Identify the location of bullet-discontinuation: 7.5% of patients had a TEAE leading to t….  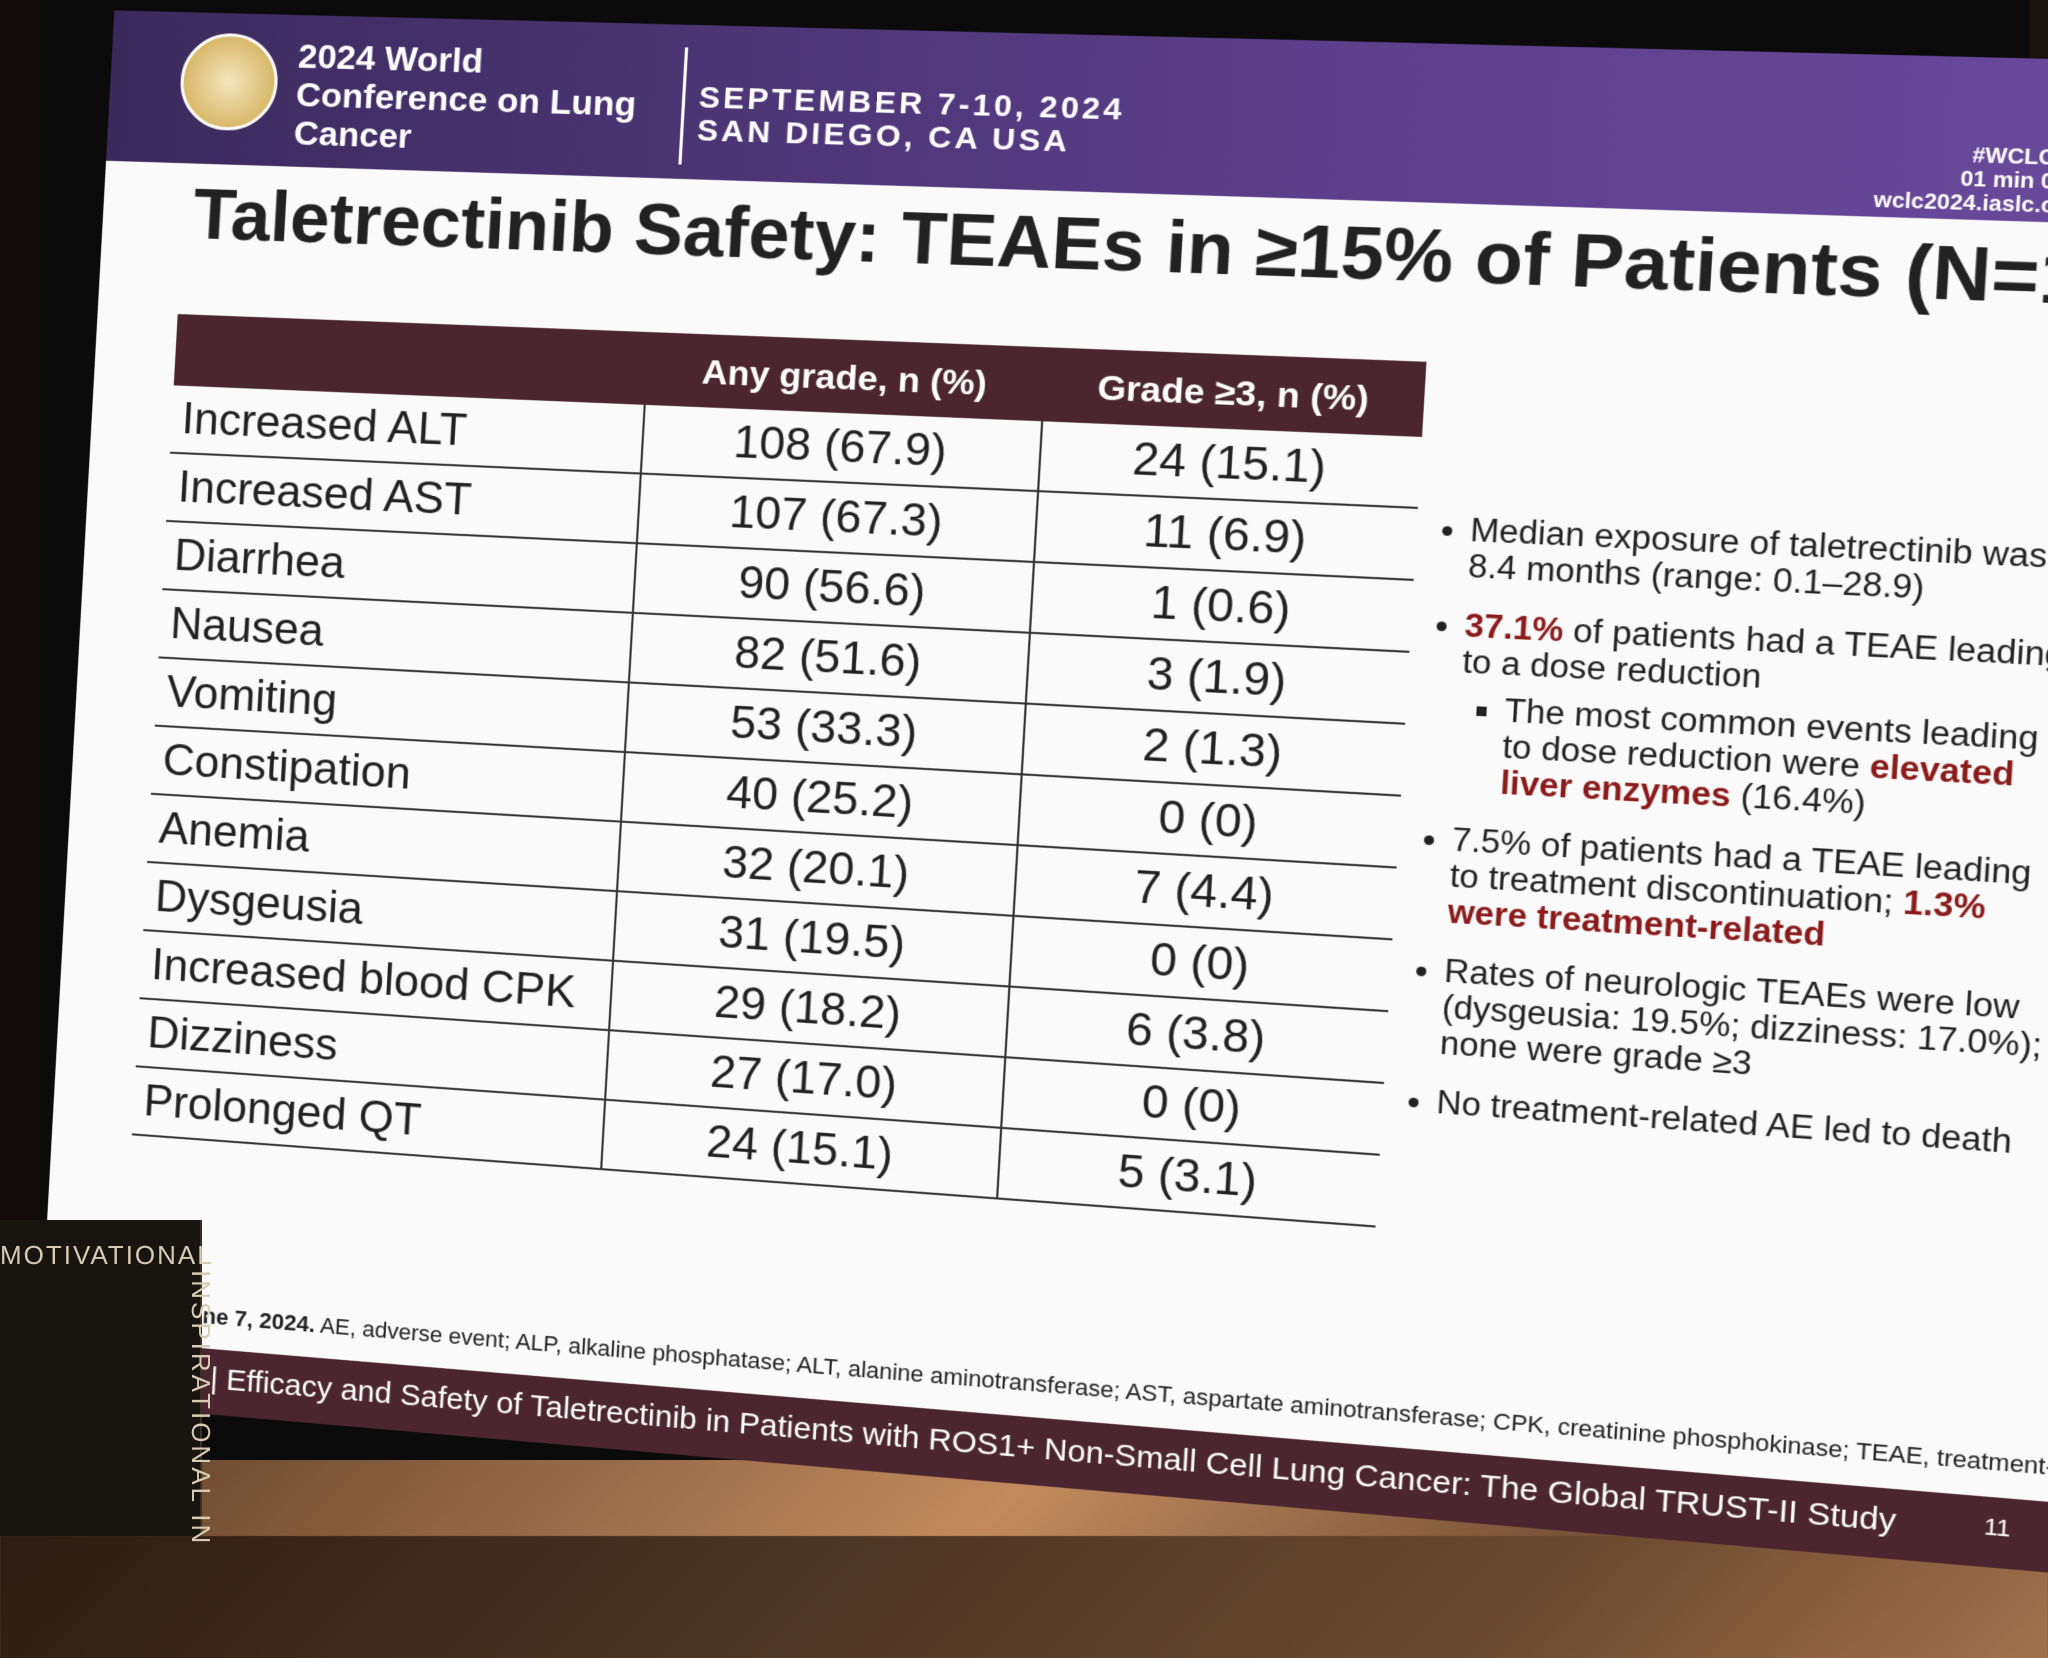
(1747, 895).